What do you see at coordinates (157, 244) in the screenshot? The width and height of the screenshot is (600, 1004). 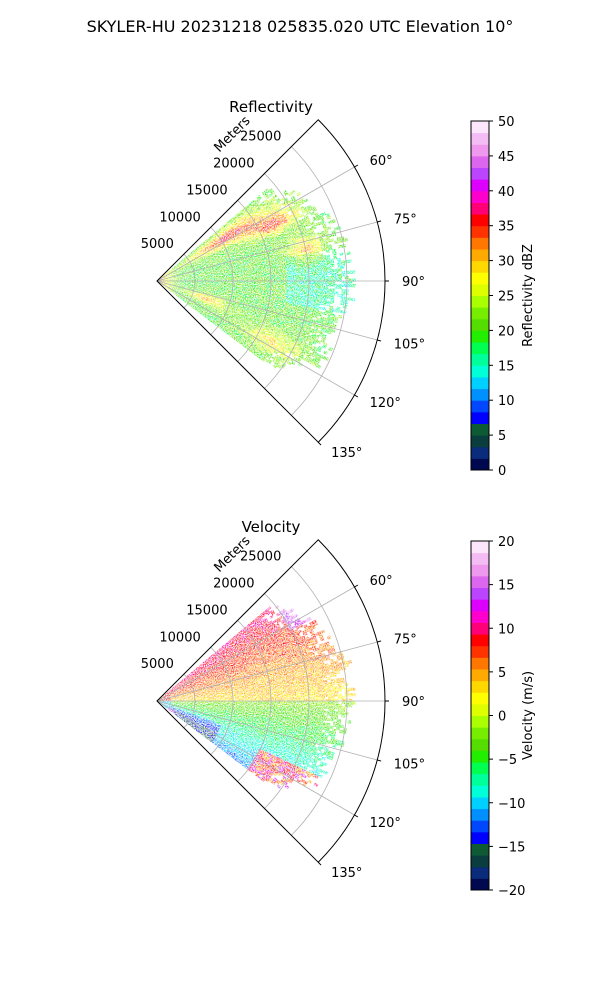 I see `radial-tick-label: 5000` at bounding box center [157, 244].